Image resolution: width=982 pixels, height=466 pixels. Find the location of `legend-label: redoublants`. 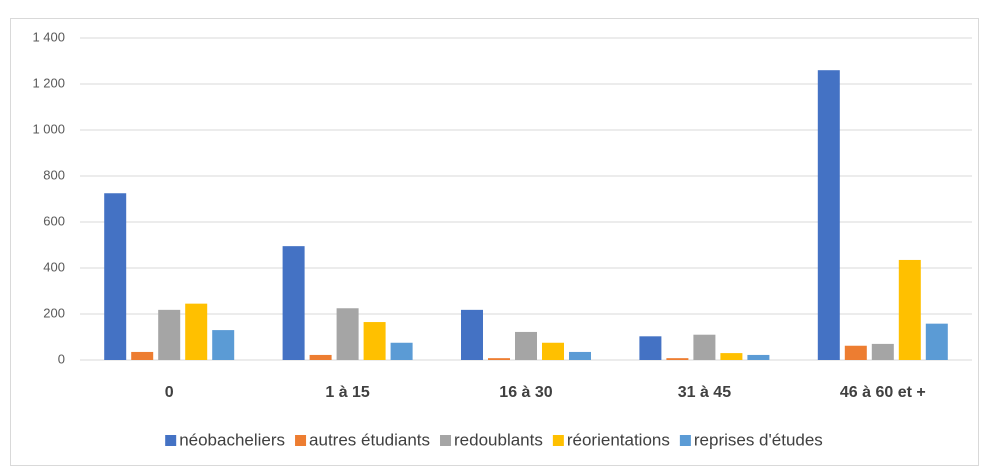

legend-label: redoublants is located at coordinates (498, 439).